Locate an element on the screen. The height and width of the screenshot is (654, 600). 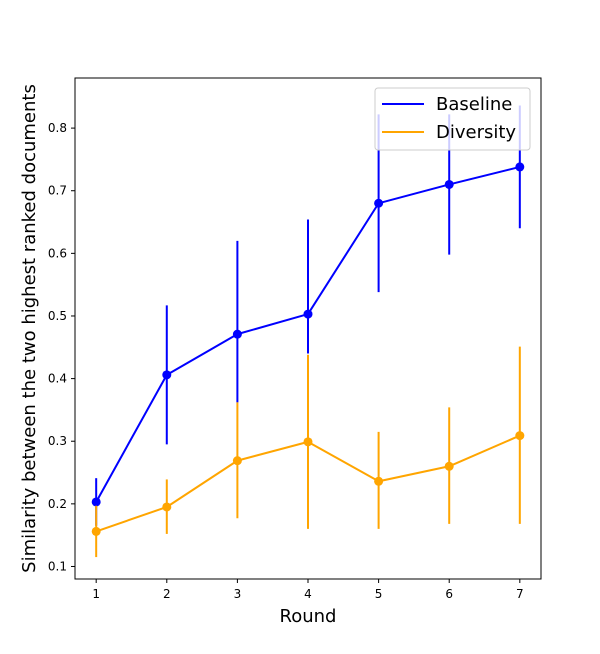
legend: Baseline Diversity is located at coordinates (452, 119).